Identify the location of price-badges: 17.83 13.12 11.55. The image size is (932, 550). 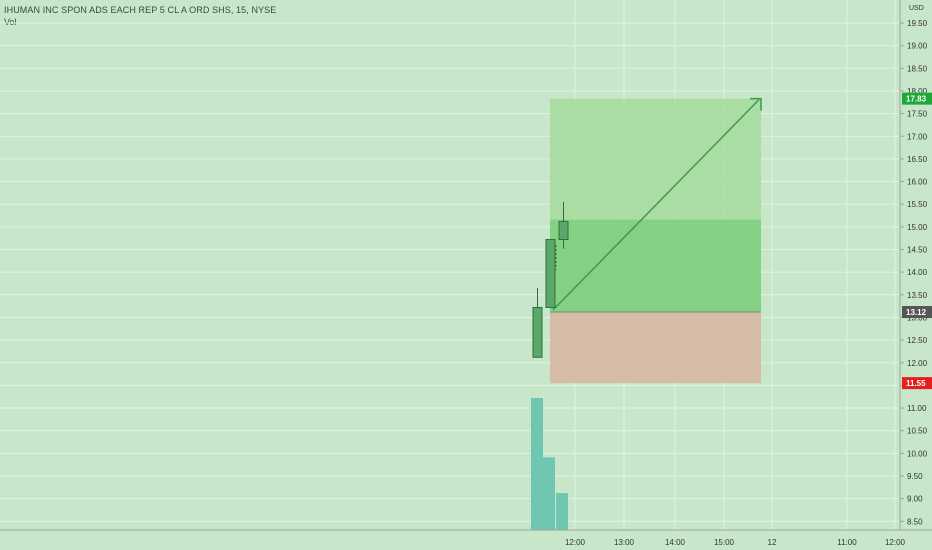
(917, 241).